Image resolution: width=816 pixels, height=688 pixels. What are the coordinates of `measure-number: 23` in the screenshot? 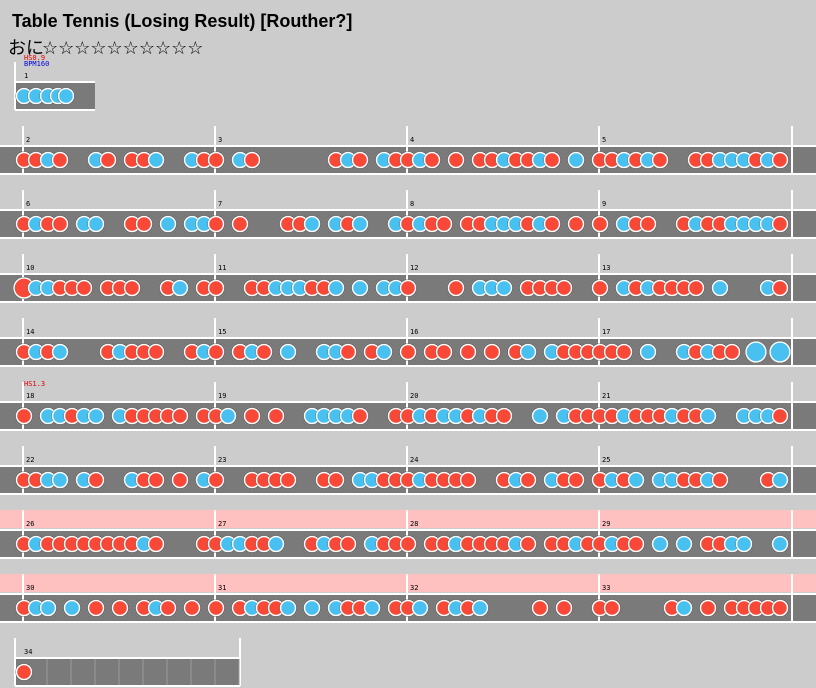 It's located at (222, 460).